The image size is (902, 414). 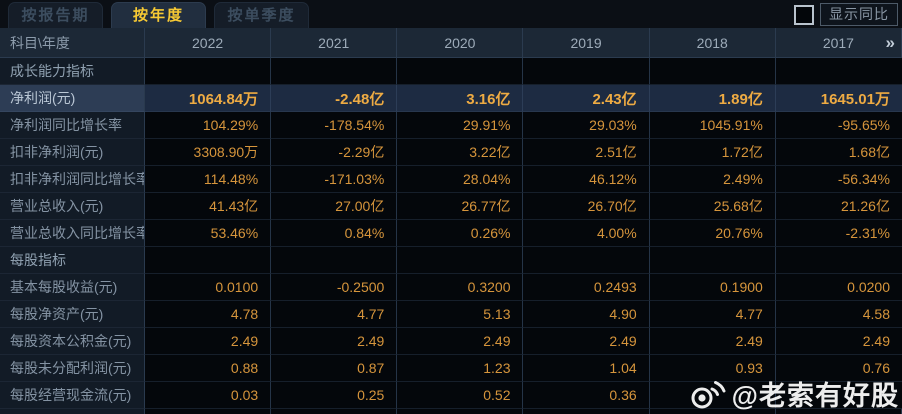 I want to click on year-column-header-2017: 2017, so click(x=838, y=43).